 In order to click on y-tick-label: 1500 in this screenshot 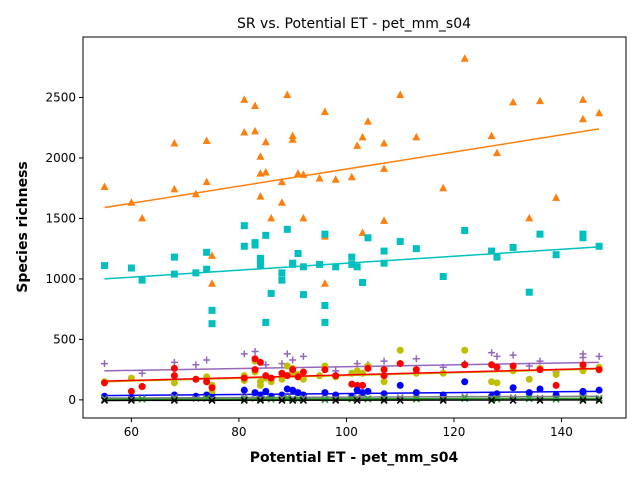, I will do `click(60, 218)`.